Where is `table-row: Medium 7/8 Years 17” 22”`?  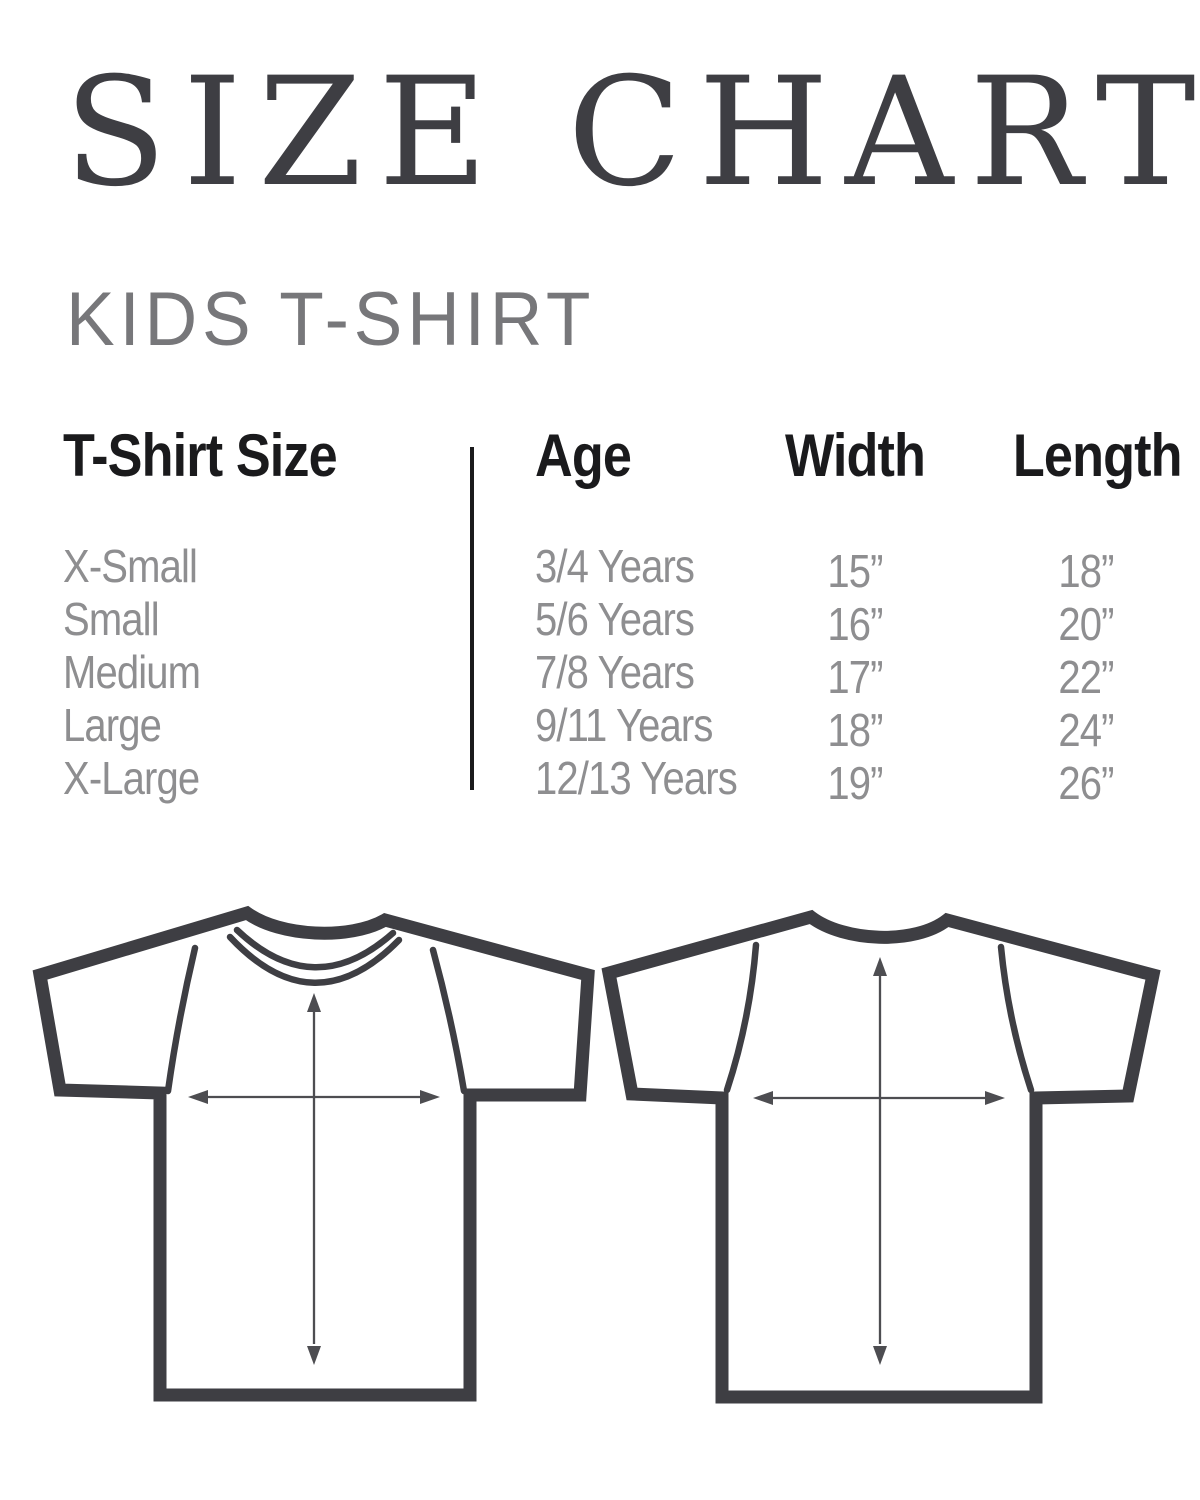 table-row: Medium 7/8 Years 17” 22” is located at coordinates (600, 674).